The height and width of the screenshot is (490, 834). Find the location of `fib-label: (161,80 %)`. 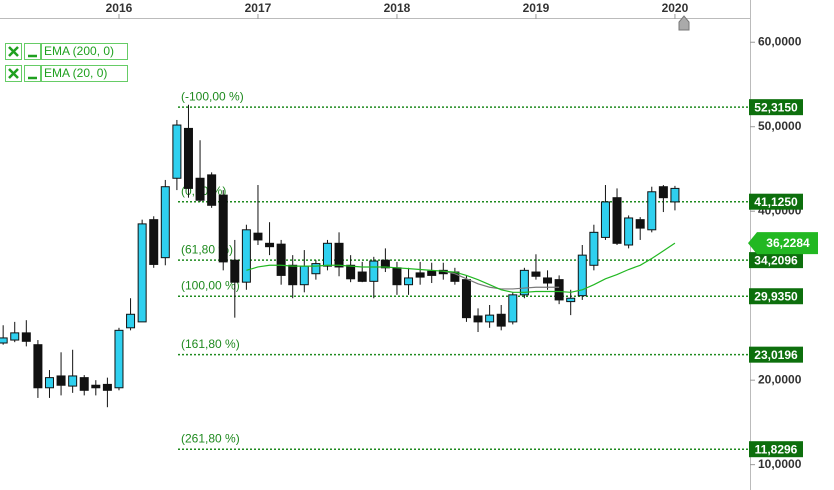

fib-label: (161,80 %) is located at coordinates (210, 344).